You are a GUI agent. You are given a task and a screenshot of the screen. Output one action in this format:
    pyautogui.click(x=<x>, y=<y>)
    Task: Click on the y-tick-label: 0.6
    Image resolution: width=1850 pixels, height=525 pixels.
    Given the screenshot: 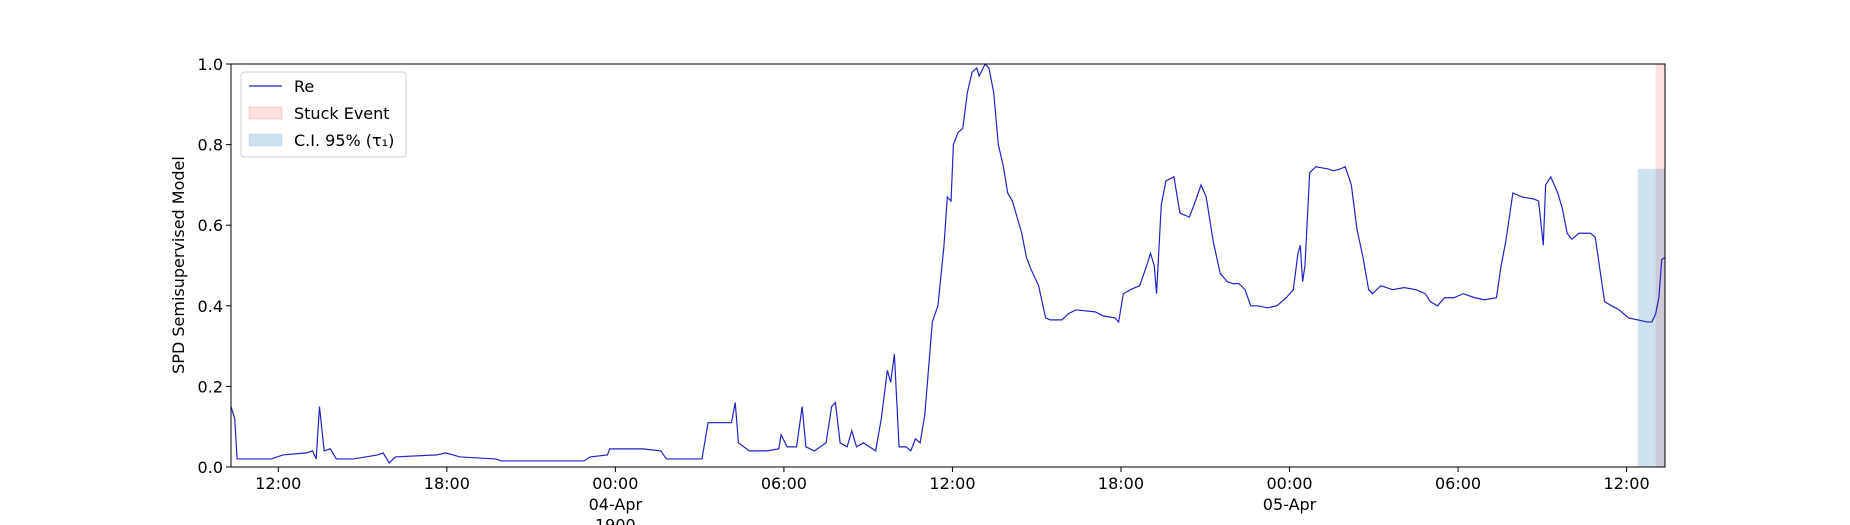 What is the action you would take?
    pyautogui.click(x=210, y=225)
    